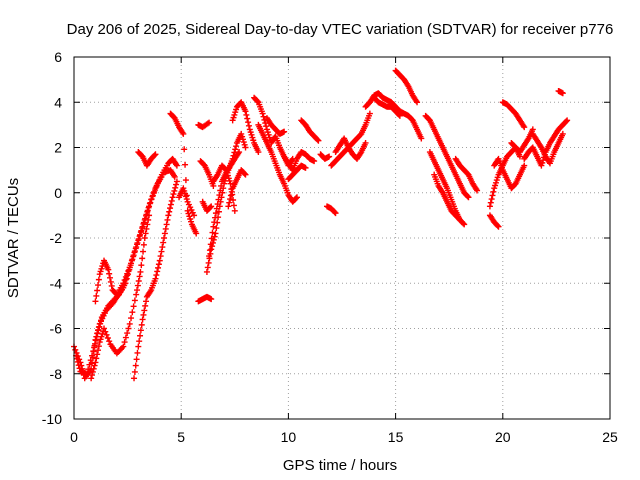  What do you see at coordinates (112, 281) in the screenshot?
I see `series-track-d` at bounding box center [112, 281].